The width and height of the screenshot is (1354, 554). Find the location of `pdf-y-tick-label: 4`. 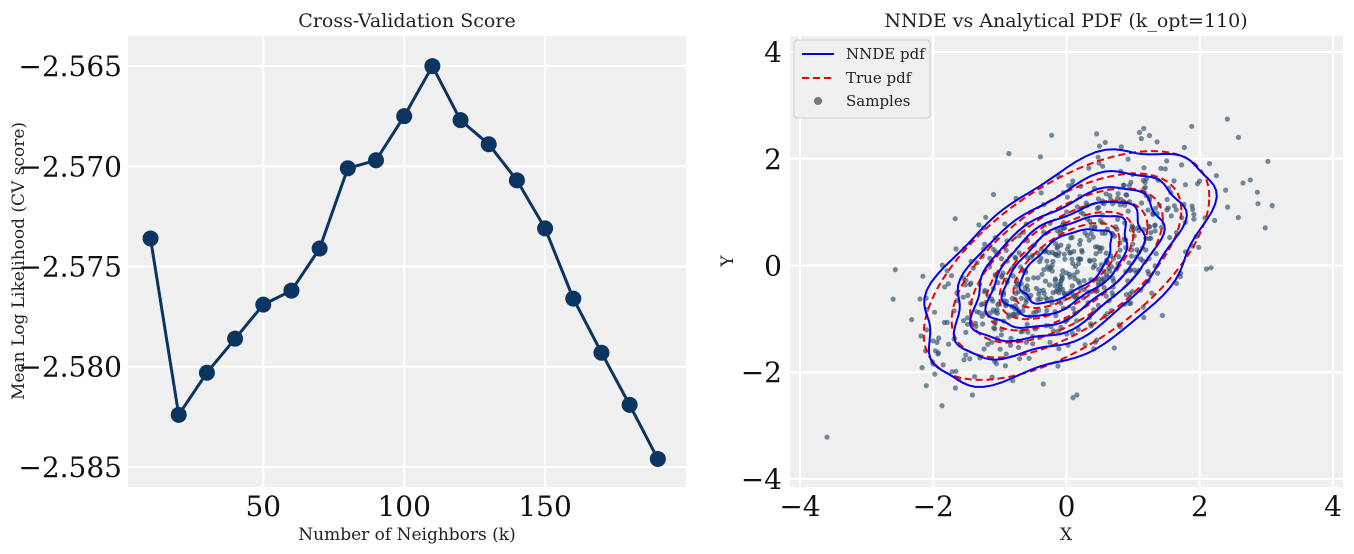

pdf-y-tick-label: 4 is located at coordinates (773, 52).